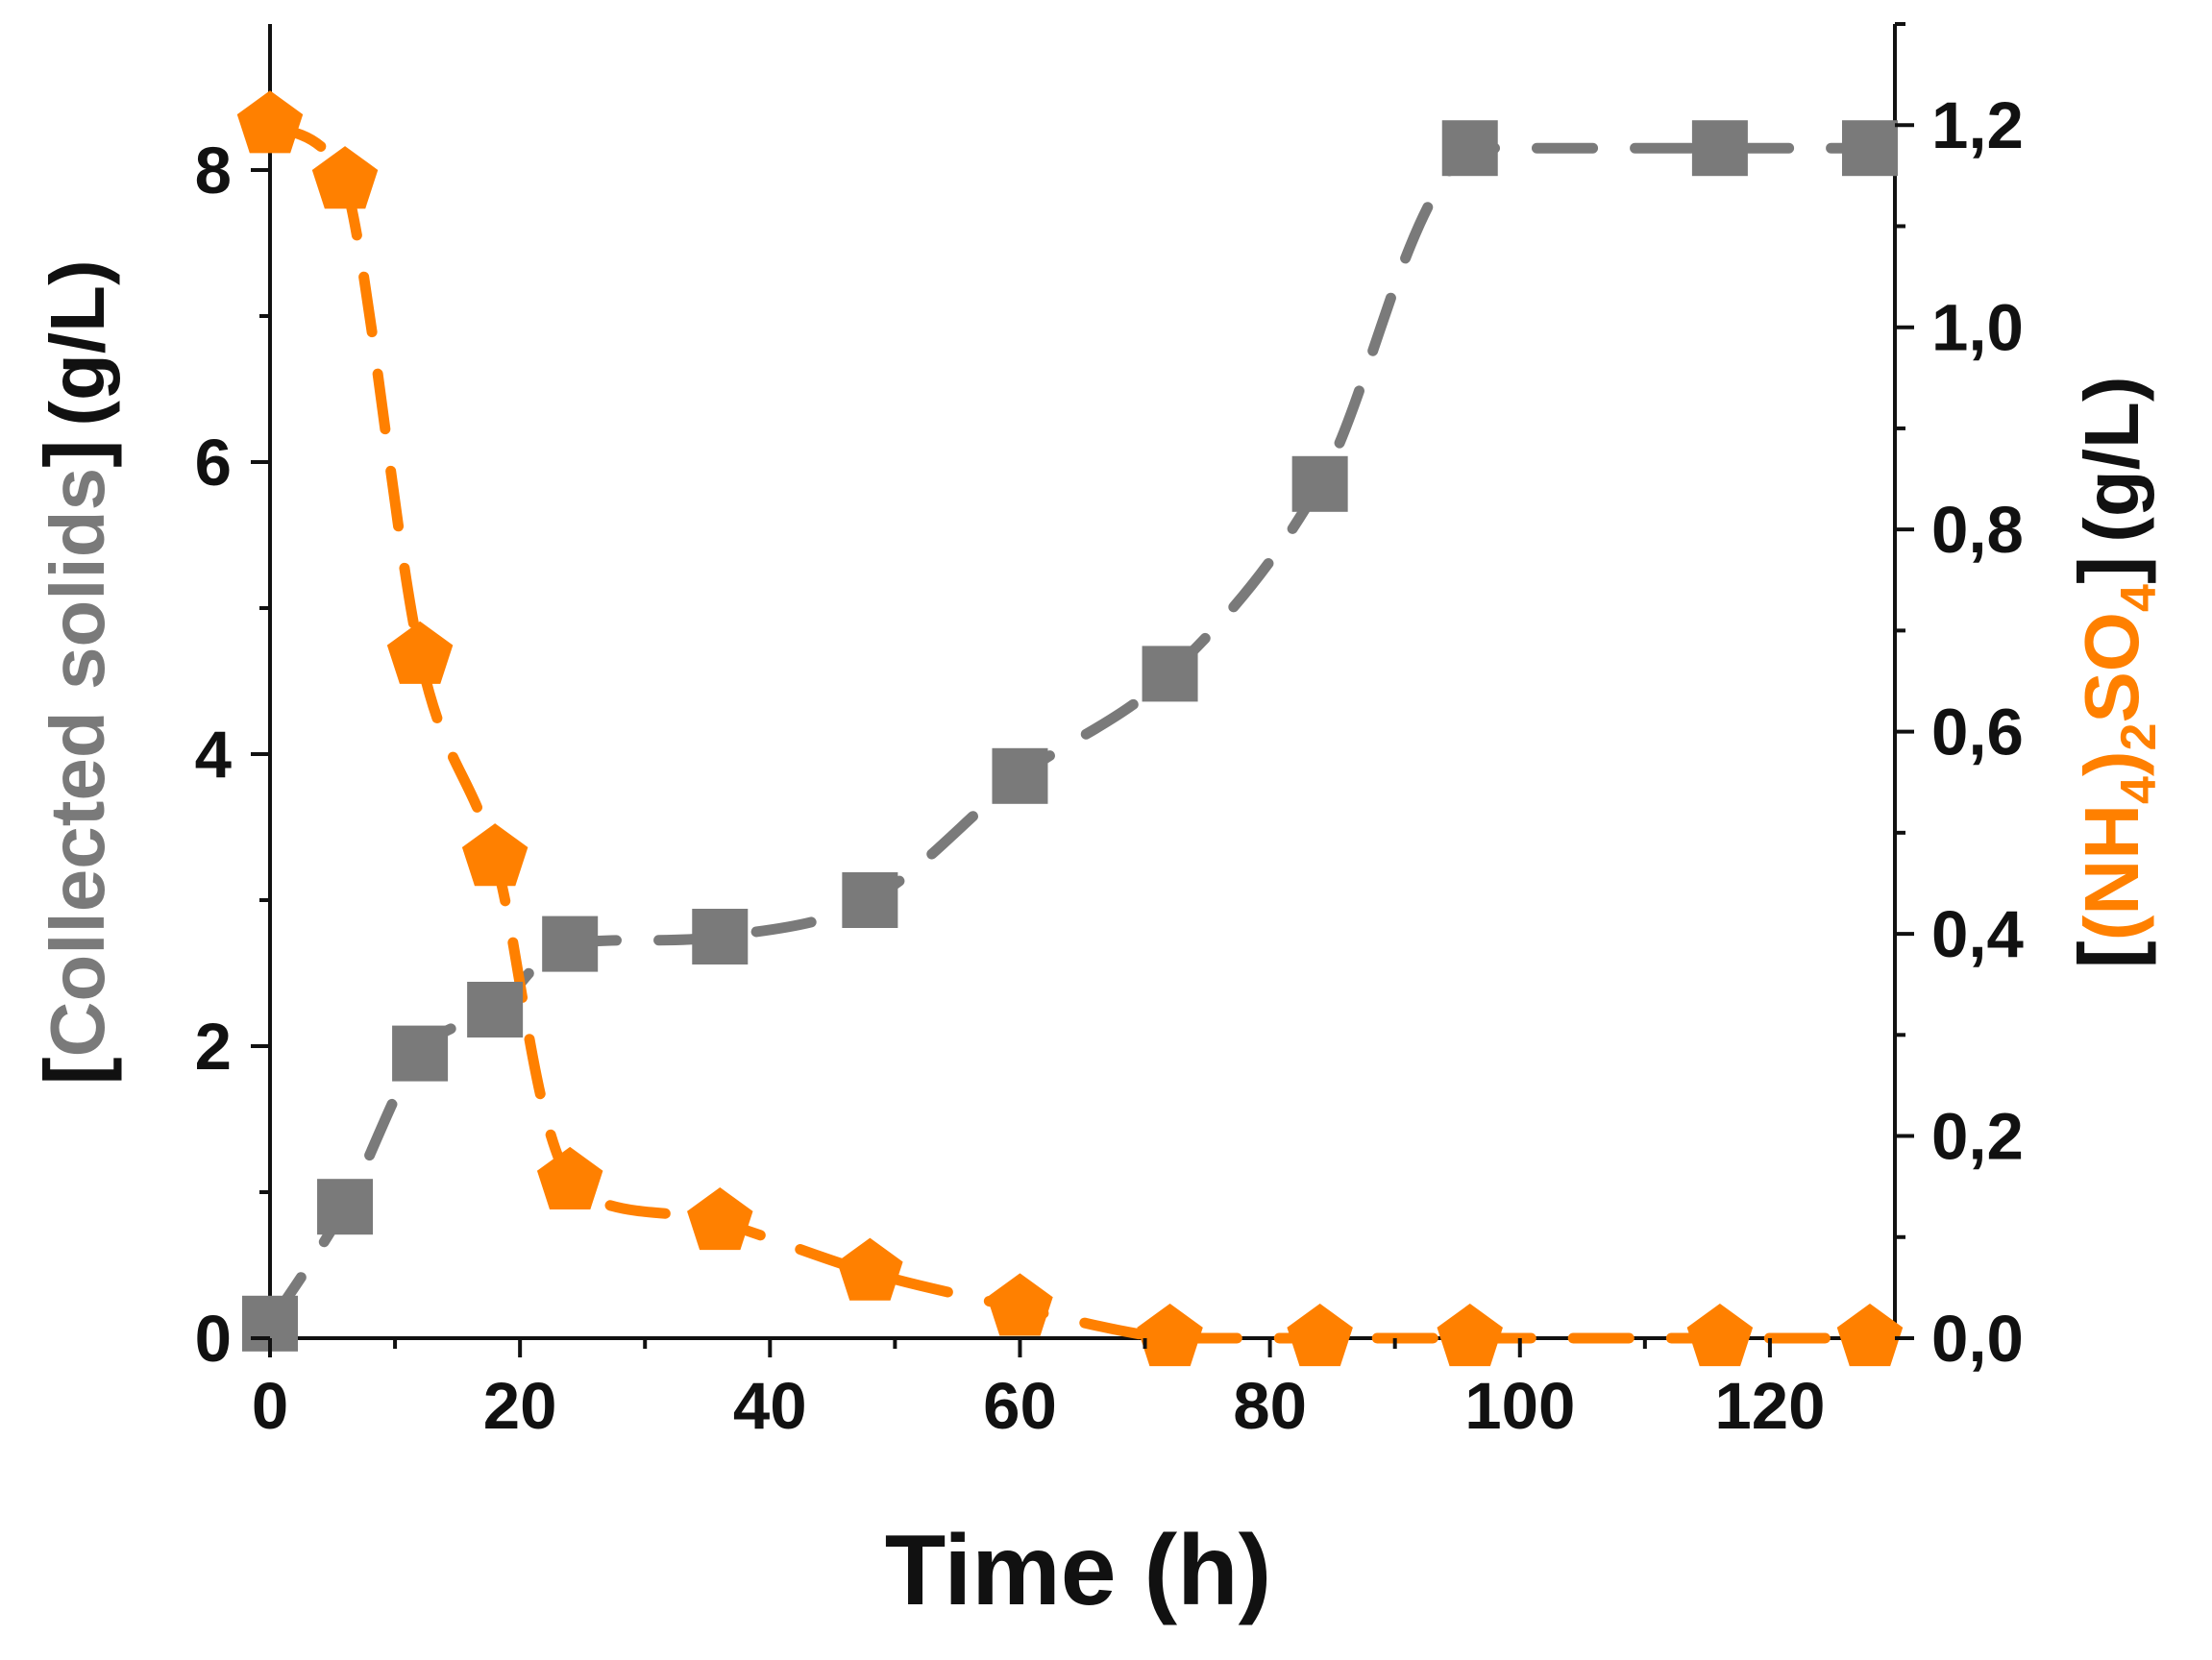  What do you see at coordinates (2139, 598) in the screenshot?
I see `y-right-formula-sub-4b: 4` at bounding box center [2139, 598].